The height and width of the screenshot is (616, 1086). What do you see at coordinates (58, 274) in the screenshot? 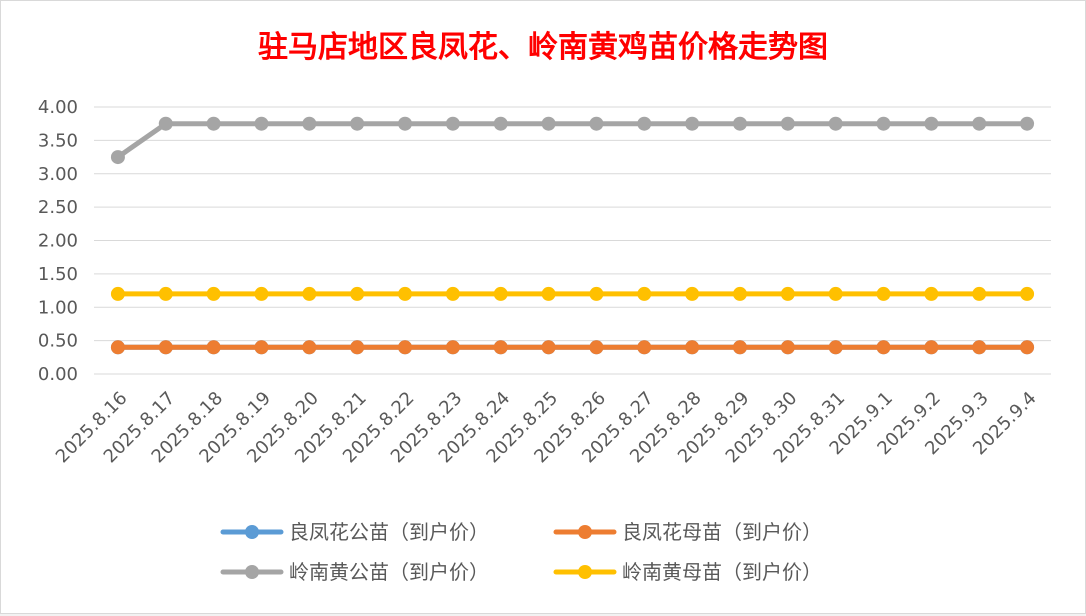
I see `y-tick-label: 1.50` at bounding box center [58, 274].